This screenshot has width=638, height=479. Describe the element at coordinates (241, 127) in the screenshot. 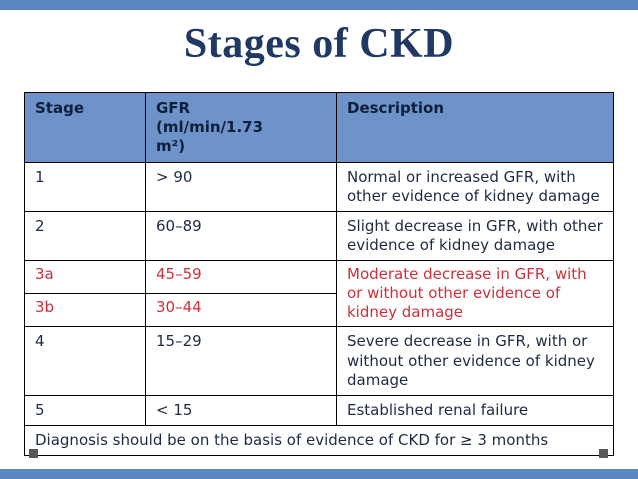

I see `col-header-gfr: GFR (ml/min/1.73 m²)` at that location.